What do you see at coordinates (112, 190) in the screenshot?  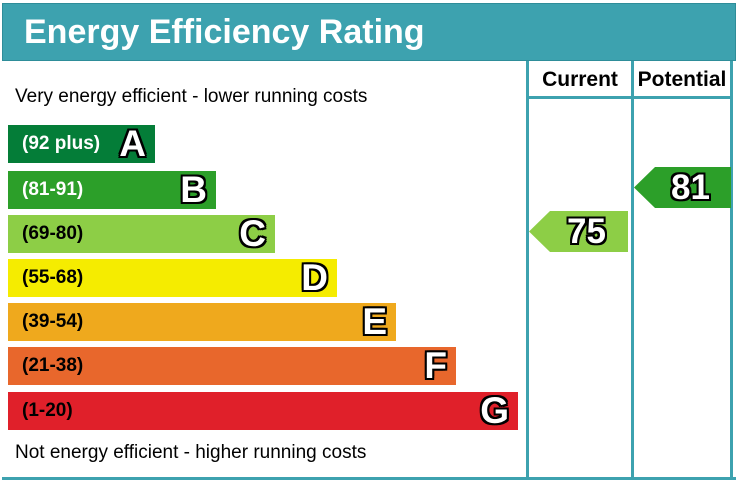 I see `rating-band-b: (81-91) B` at bounding box center [112, 190].